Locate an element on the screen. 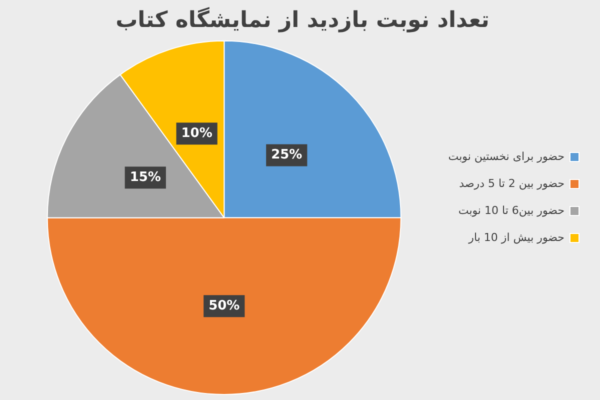  data-label: 25% is located at coordinates (286, 155).